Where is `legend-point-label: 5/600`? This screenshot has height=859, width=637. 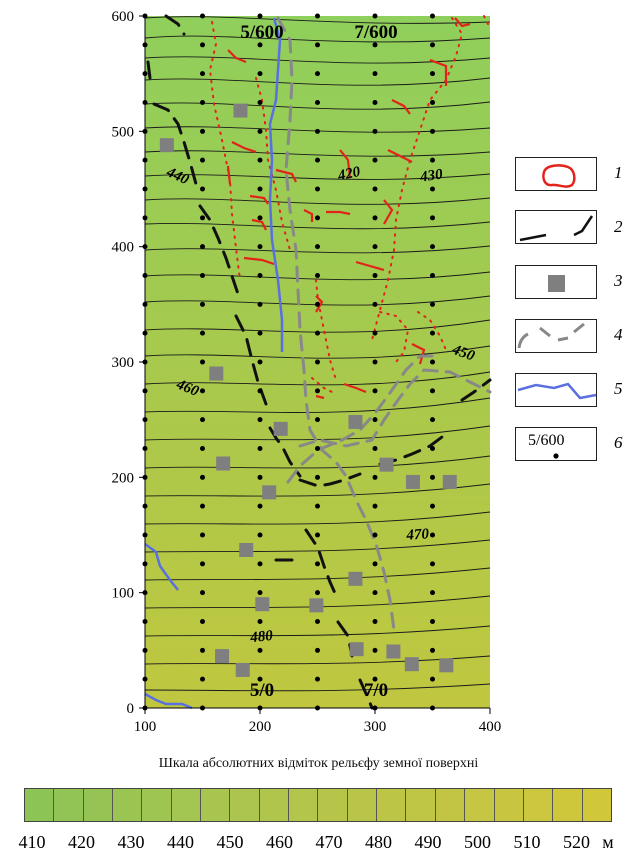 legend-point-label: 5/600 is located at coordinates (546, 440).